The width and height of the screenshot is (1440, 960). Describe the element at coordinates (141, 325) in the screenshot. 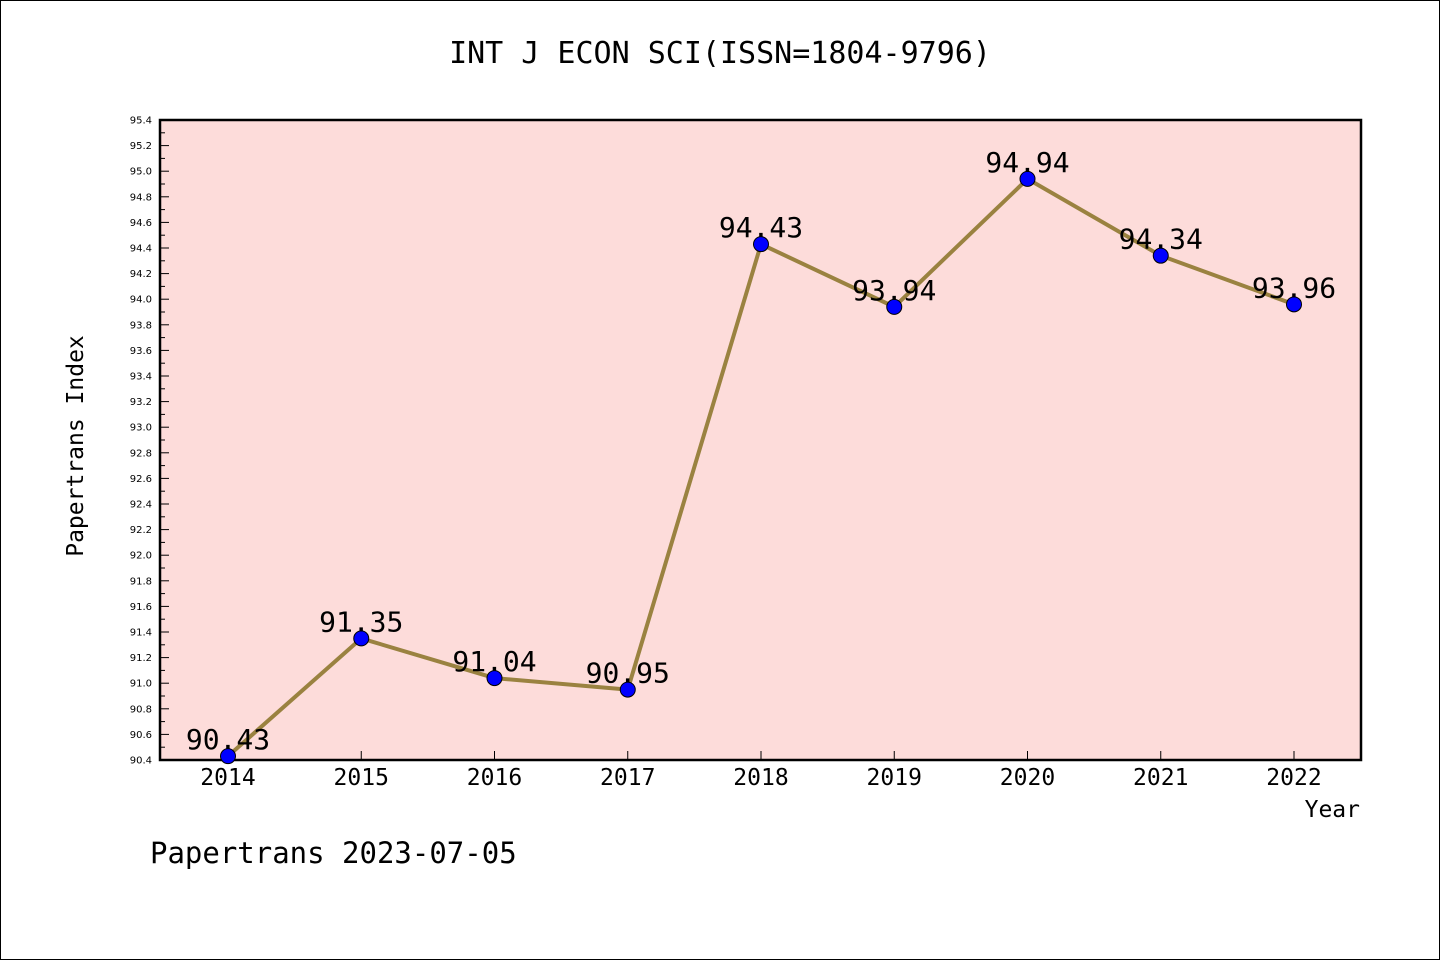

I see `y-tick-label: 93.8` at that location.